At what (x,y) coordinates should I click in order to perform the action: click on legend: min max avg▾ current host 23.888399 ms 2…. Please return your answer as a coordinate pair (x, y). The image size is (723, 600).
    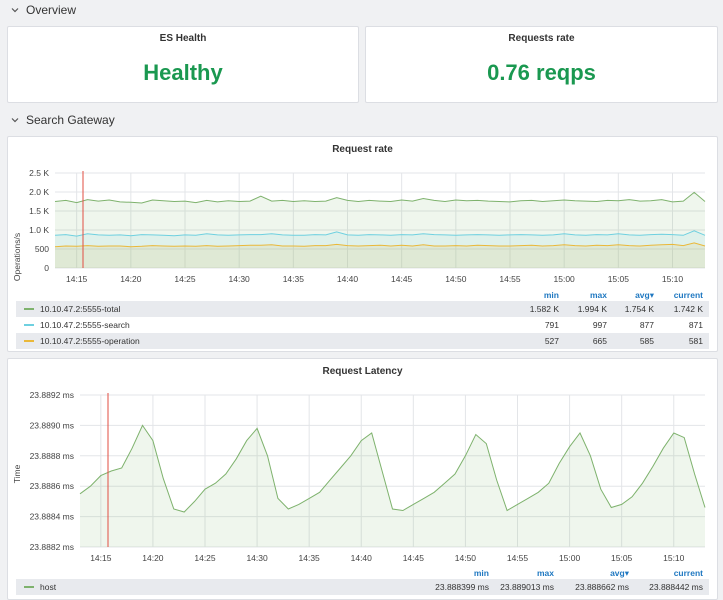
    Looking at the image, I should click on (362, 582).